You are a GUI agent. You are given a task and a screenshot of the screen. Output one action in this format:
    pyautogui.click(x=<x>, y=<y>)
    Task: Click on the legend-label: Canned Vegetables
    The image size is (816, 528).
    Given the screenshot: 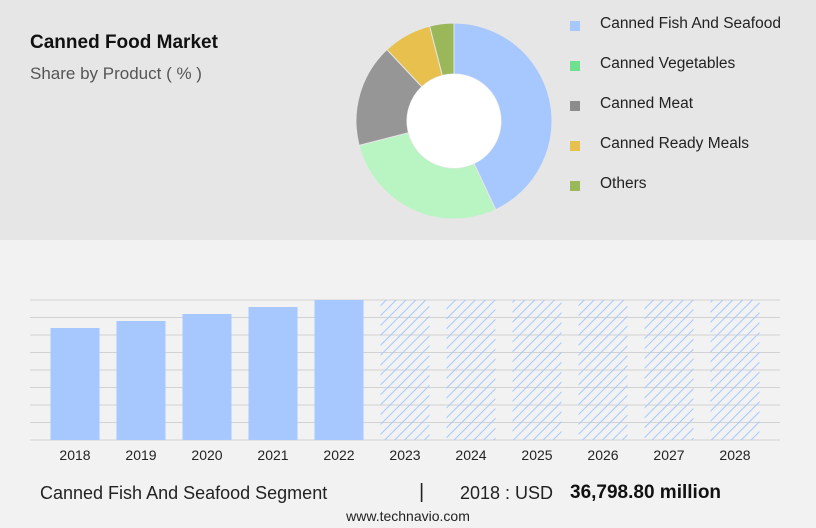 What is the action you would take?
    pyautogui.click(x=668, y=63)
    